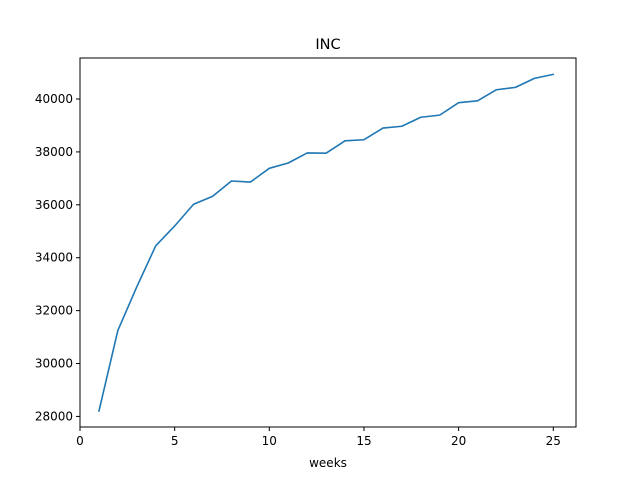 This screenshot has height=480, width=640. Describe the element at coordinates (328, 463) in the screenshot. I see `x-axis-label: weeks` at that location.